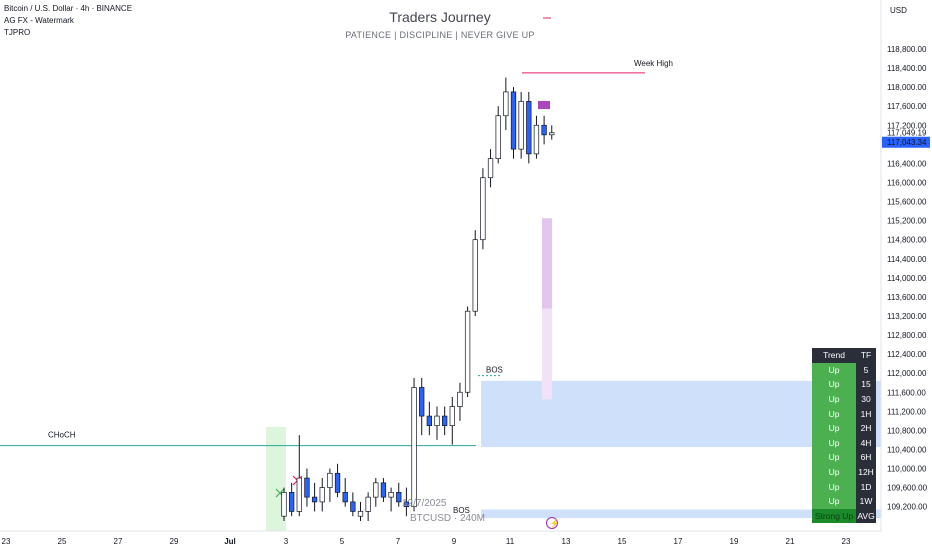  I want to click on y-tick-label: 109,600.00, so click(907, 488).